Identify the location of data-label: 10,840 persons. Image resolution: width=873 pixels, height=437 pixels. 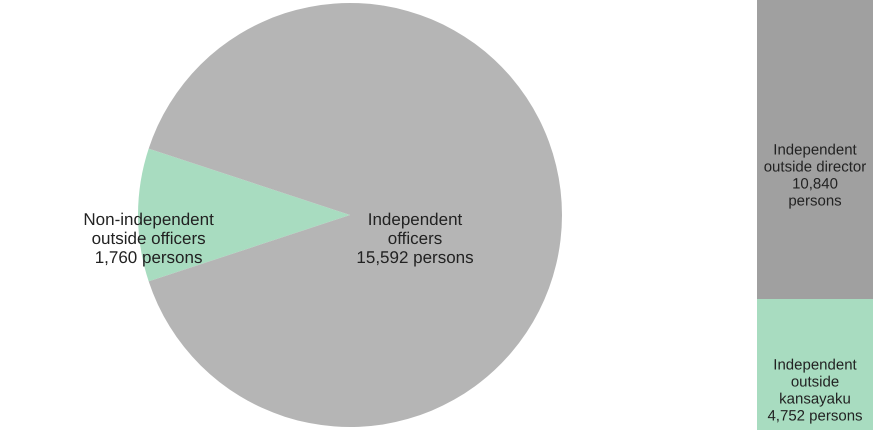
(815, 192).